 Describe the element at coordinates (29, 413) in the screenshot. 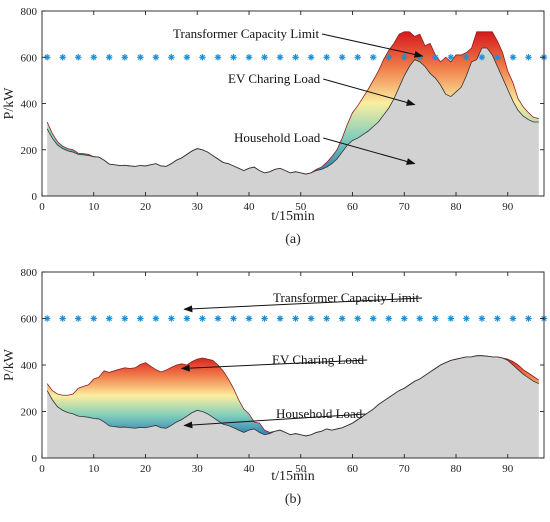

I see `y-tick-label: 200` at that location.